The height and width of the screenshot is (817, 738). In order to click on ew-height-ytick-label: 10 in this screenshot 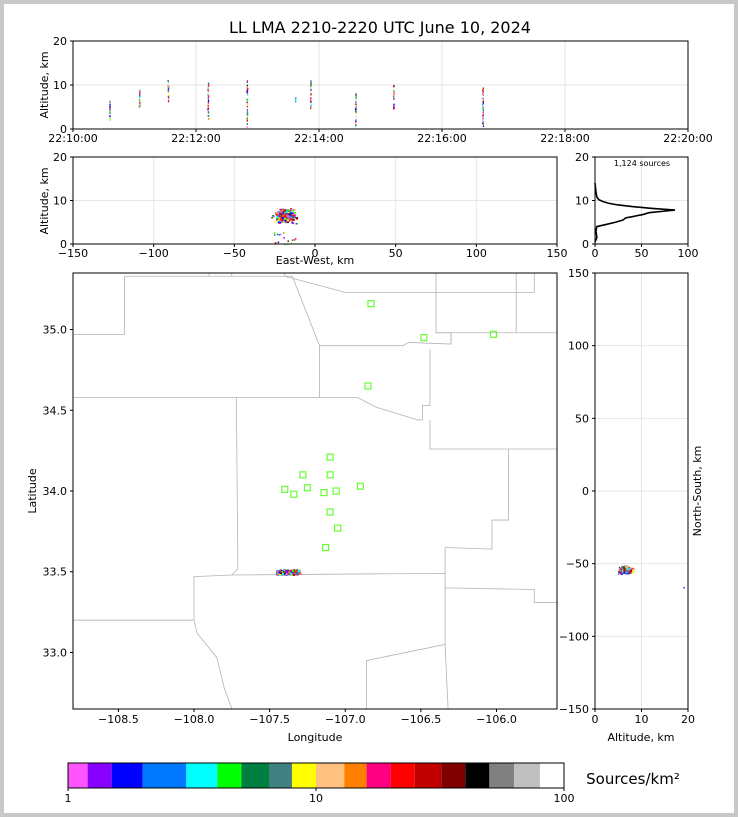, I will do `click(60, 201)`.